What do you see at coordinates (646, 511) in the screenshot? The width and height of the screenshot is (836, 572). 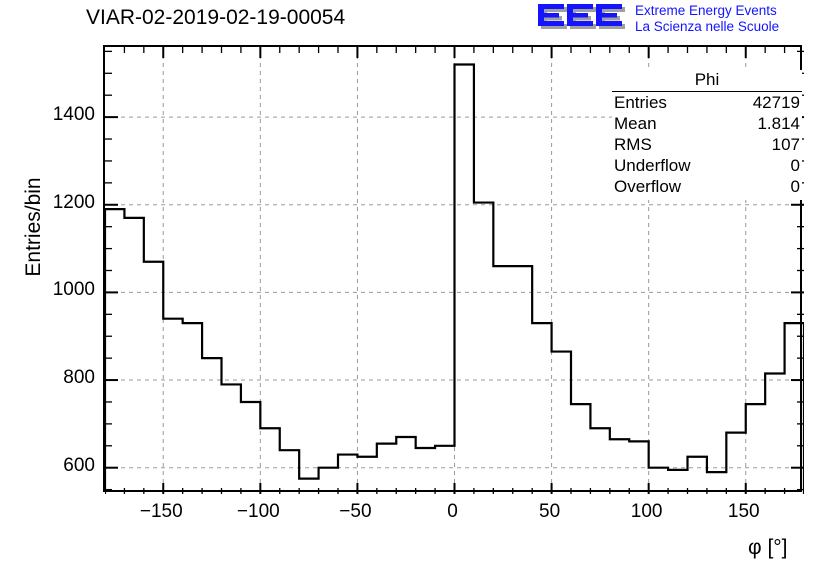 I see `x-tick-label: 100` at bounding box center [646, 511].